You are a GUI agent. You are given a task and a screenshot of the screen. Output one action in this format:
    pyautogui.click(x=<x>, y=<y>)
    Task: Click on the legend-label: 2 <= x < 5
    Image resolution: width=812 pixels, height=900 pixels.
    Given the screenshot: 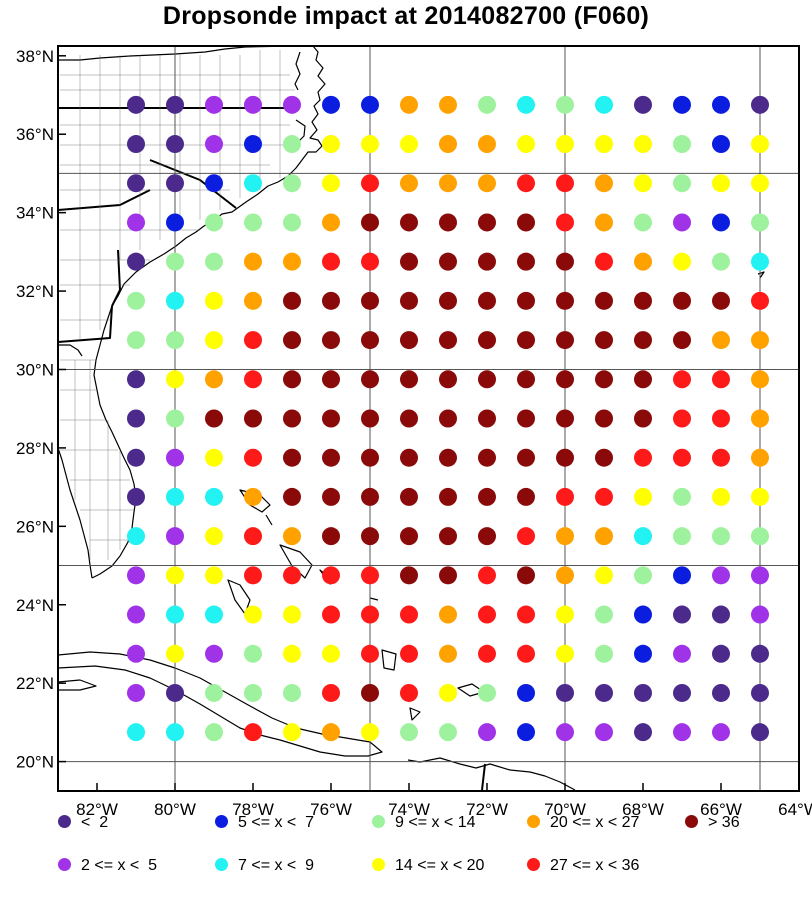 What is the action you would take?
    pyautogui.click(x=119, y=865)
    